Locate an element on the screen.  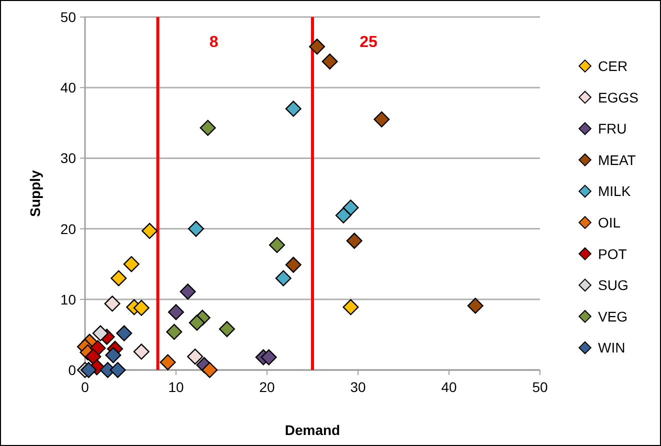
x-tick-label: 20 is located at coordinates (267, 387).